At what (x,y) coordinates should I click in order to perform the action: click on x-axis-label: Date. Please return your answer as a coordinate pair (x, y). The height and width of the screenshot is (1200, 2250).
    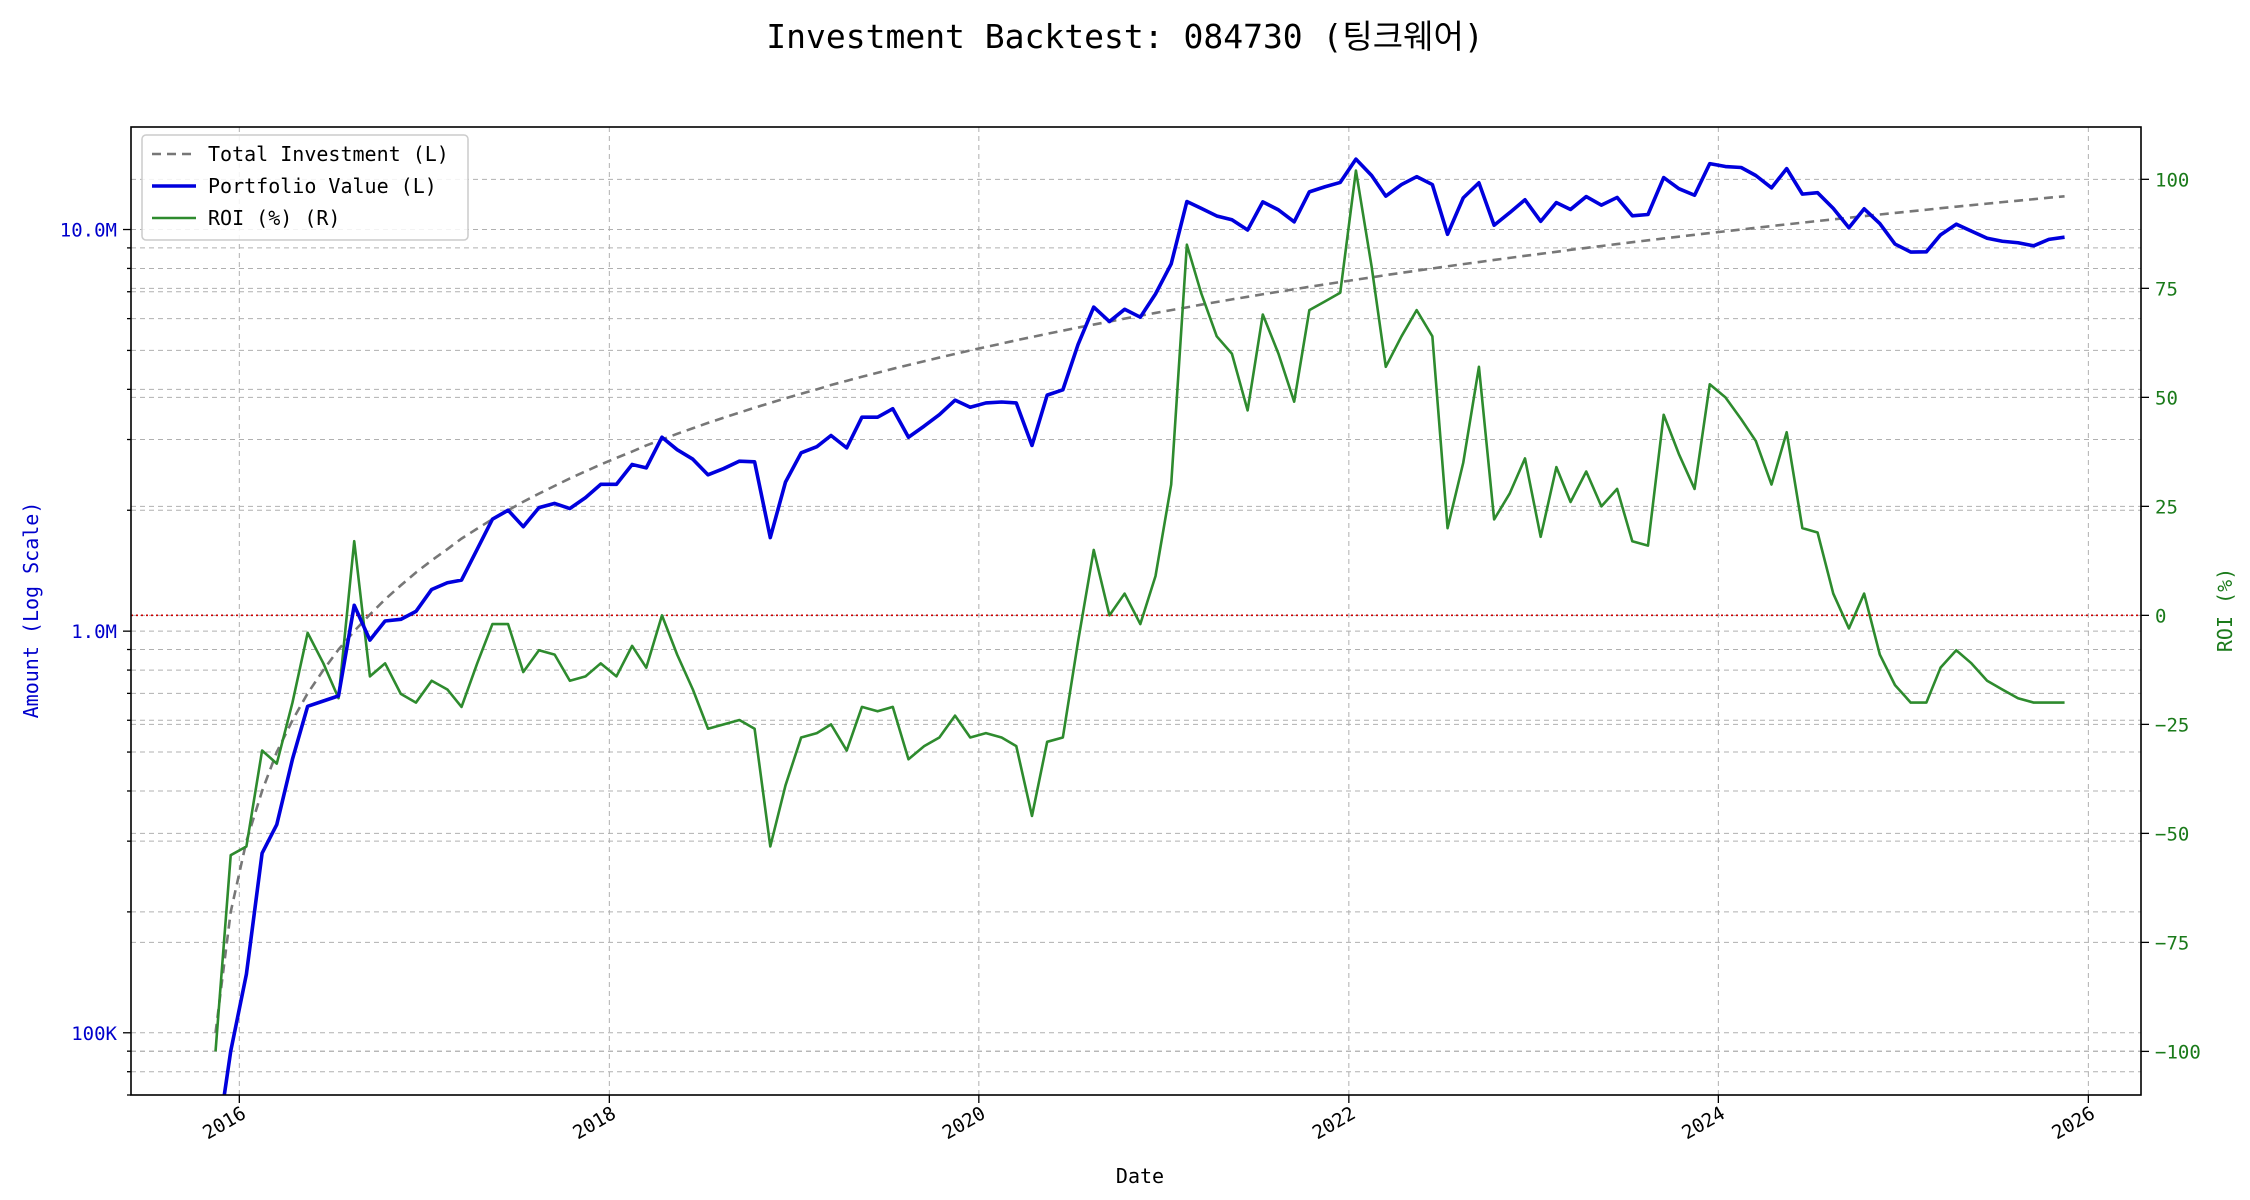
    Looking at the image, I should click on (1140, 1176).